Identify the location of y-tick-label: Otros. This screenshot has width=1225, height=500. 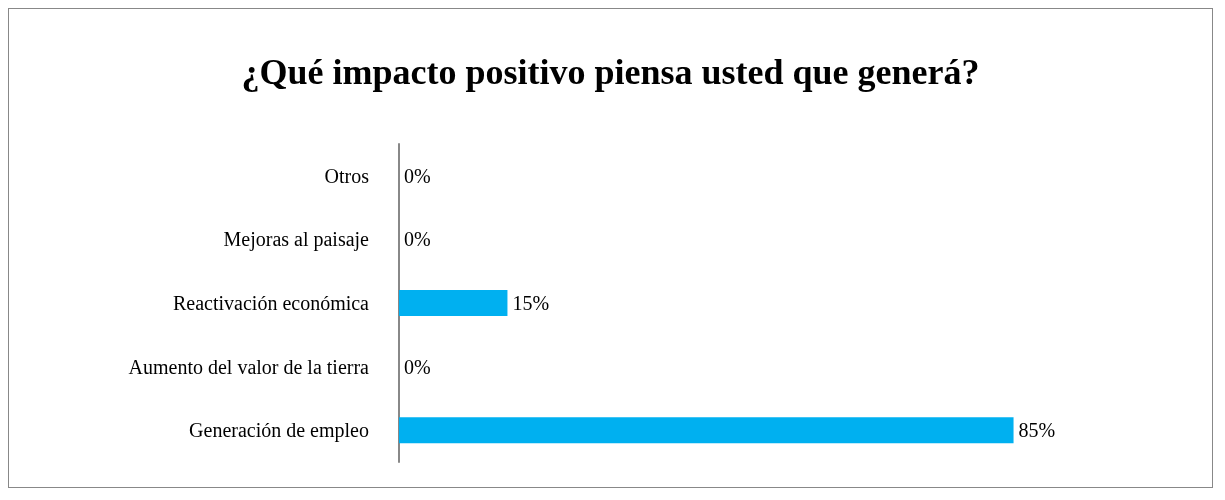
(347, 175).